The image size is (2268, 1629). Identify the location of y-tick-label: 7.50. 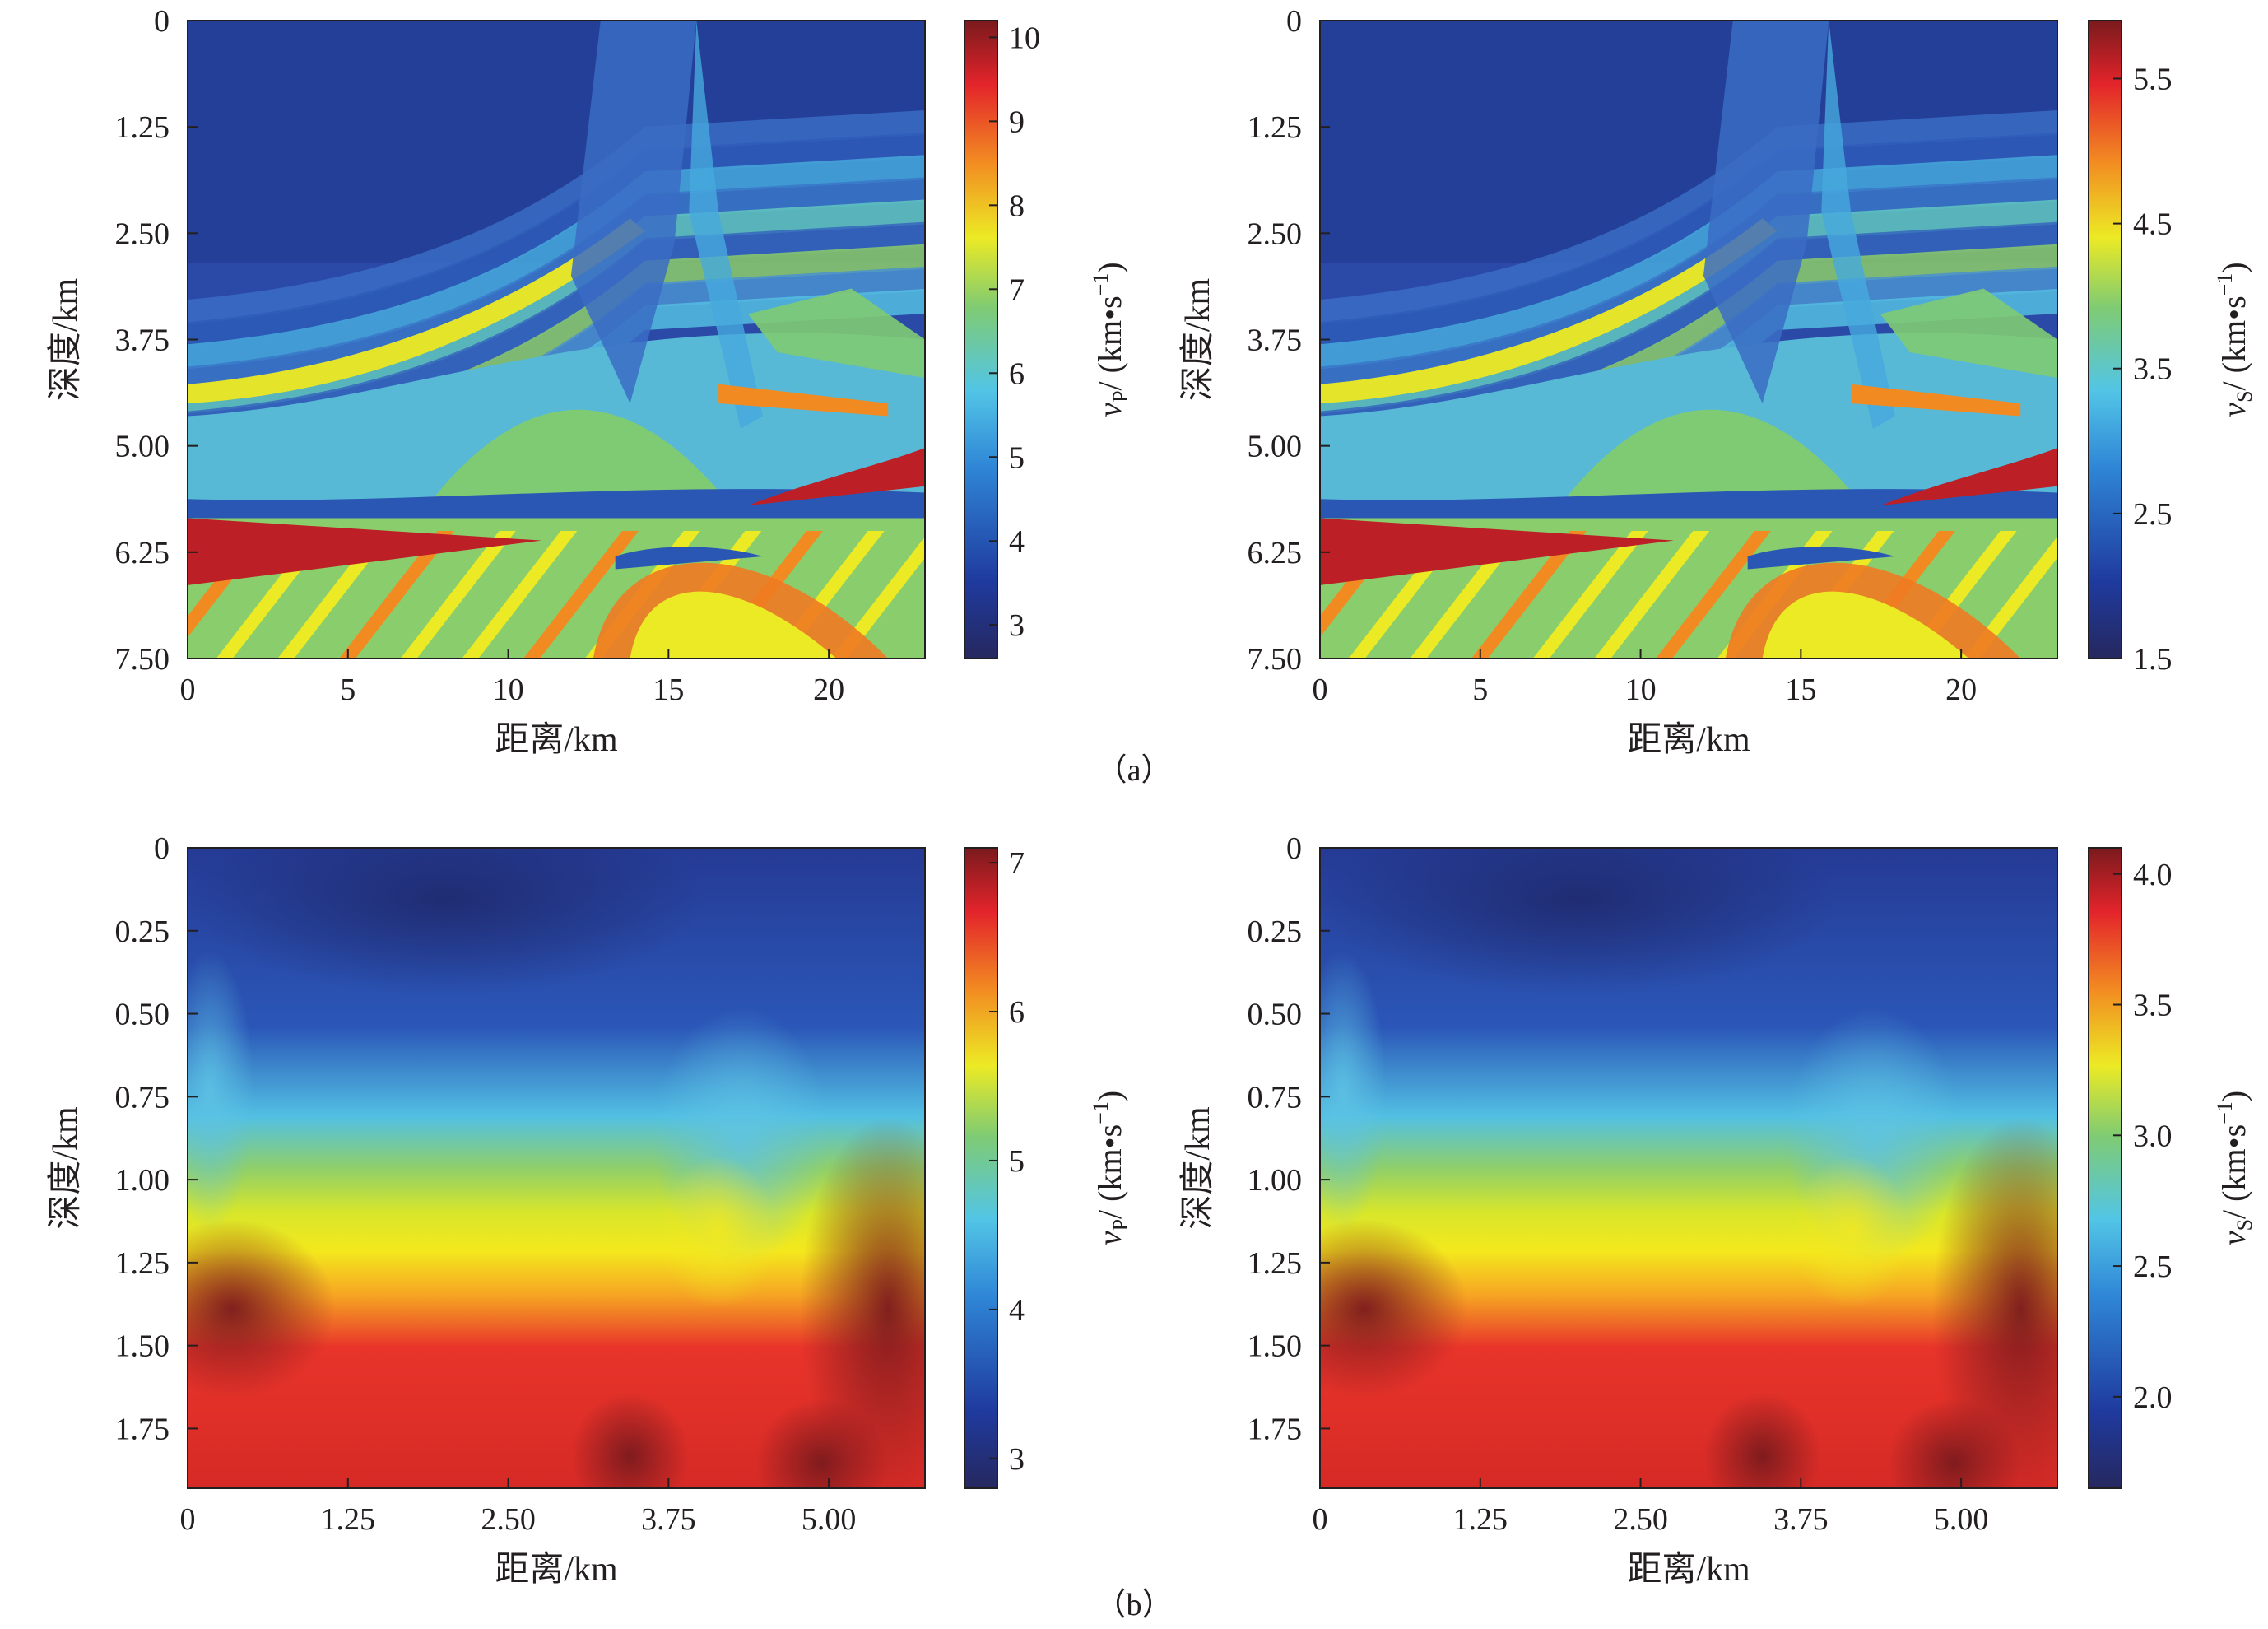
(142, 659).